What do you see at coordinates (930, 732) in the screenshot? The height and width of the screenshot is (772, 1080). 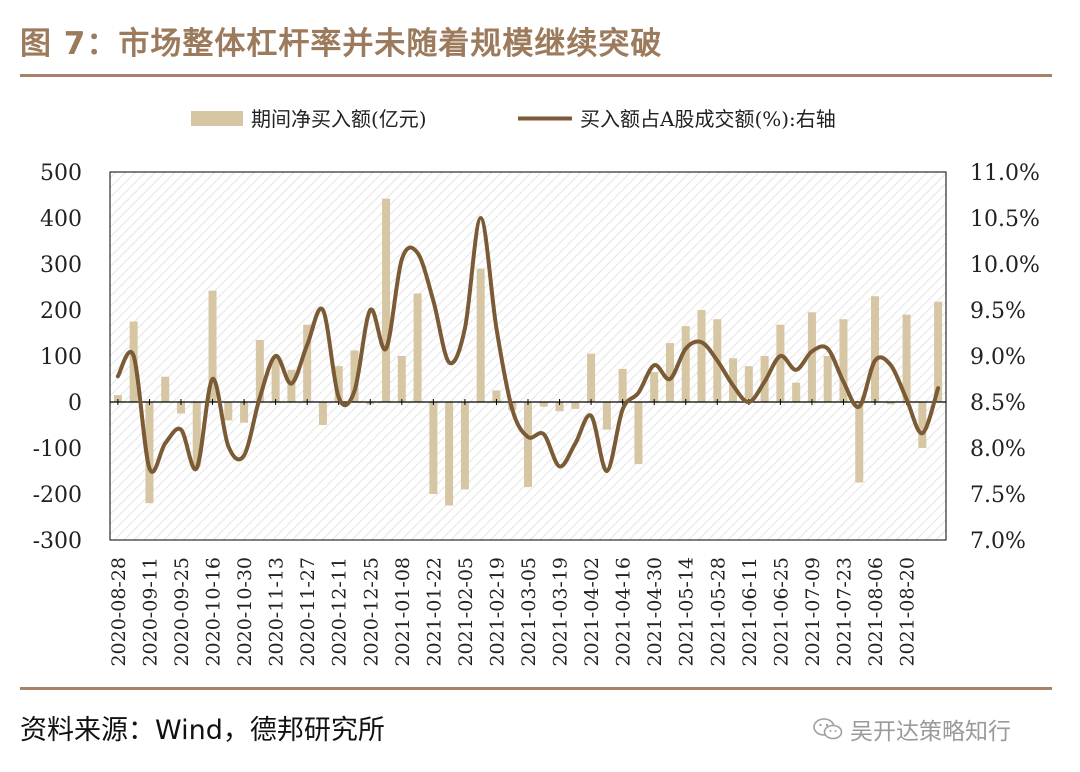 I see `watermark-label: 吴开达策略知行` at bounding box center [930, 732].